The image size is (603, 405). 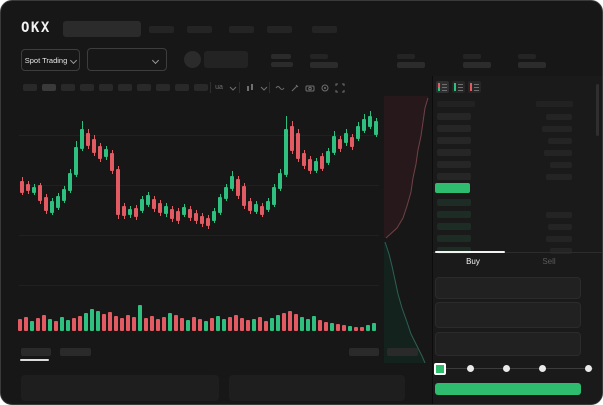 I want to click on wave-indicator-icon, so click(x=280, y=88).